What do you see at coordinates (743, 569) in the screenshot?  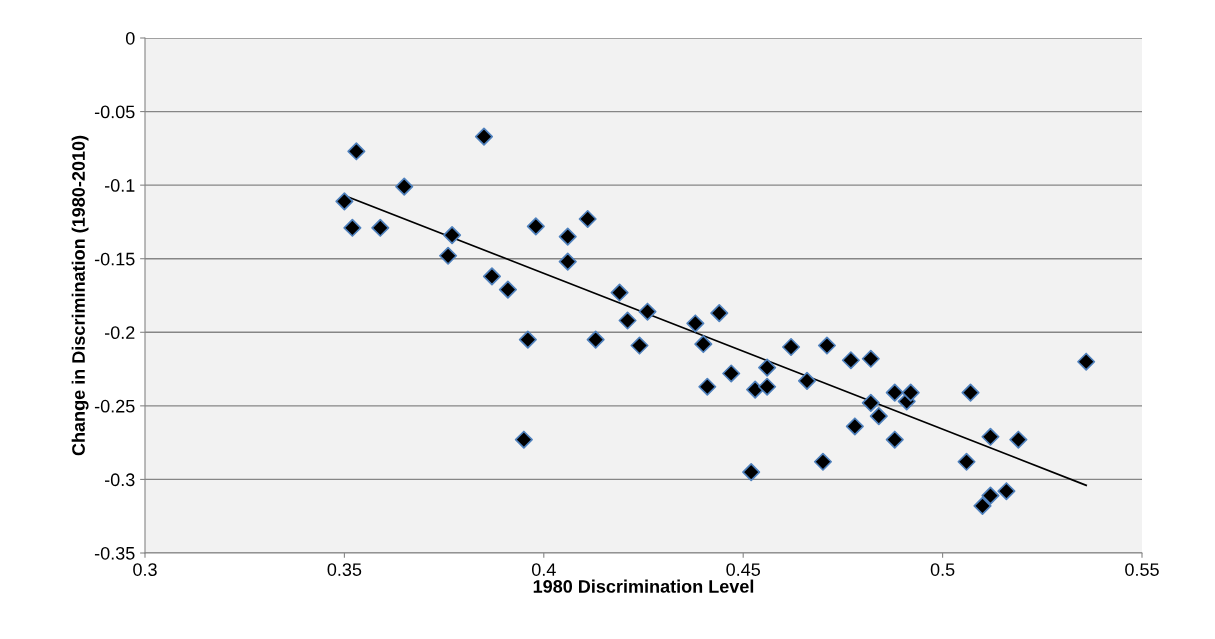 I see `x-tick-label: 0.45` at bounding box center [743, 569].